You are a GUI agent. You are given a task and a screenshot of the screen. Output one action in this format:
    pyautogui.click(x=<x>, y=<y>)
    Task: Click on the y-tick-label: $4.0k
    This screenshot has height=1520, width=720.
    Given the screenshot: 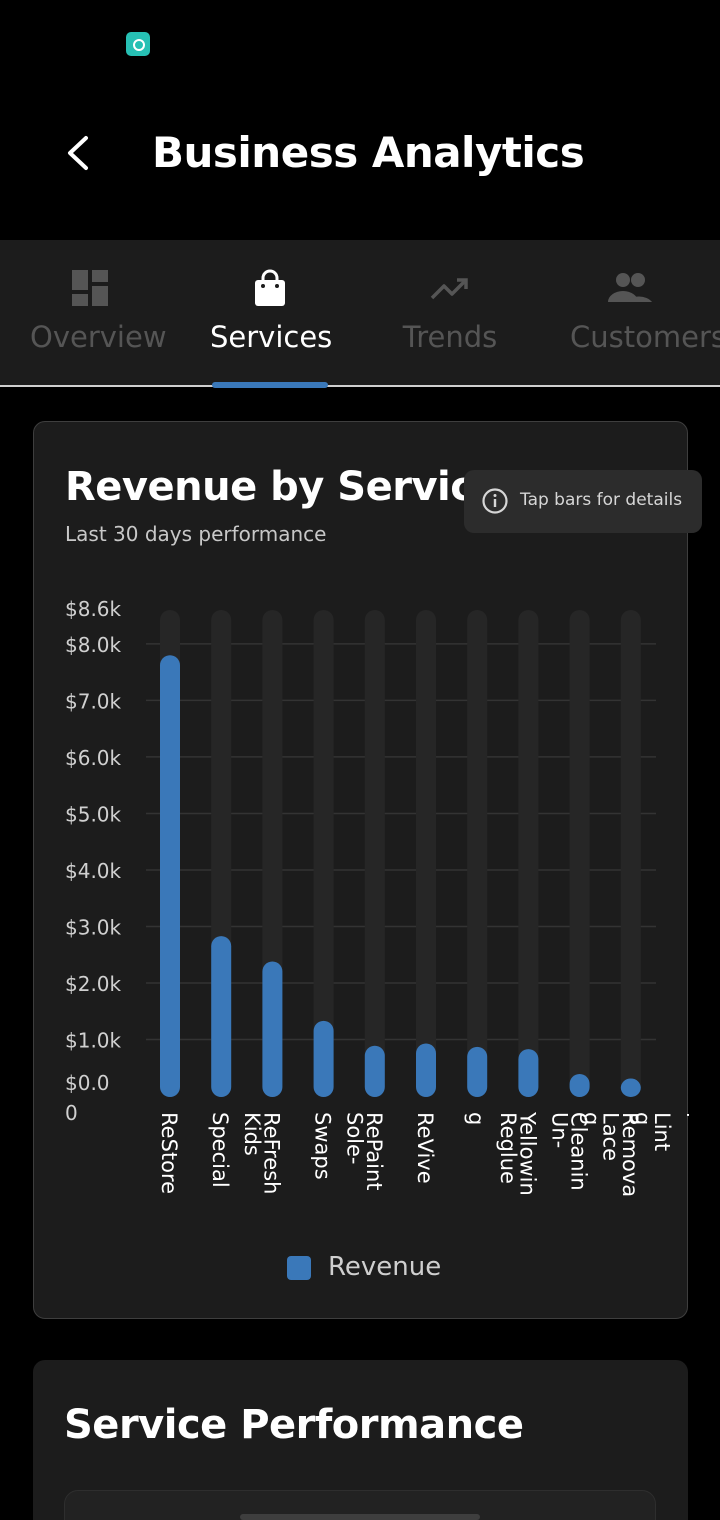 What is the action you would take?
    pyautogui.click(x=93, y=871)
    